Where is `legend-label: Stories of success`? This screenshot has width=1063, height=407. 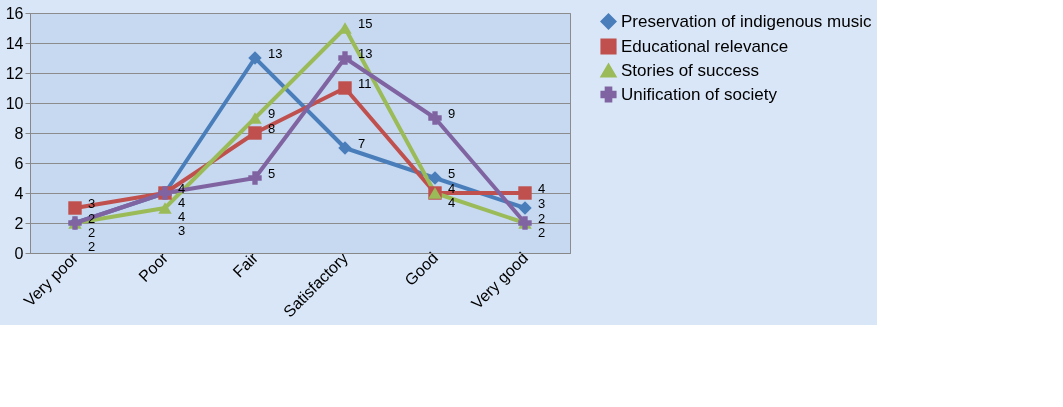 legend-label: Stories of success is located at coordinates (690, 70).